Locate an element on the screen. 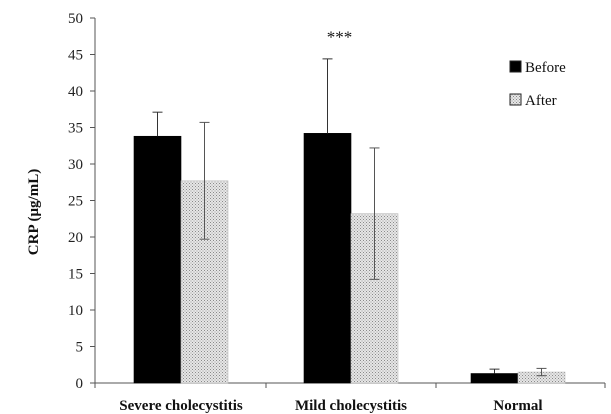  y-tick-label: 15 is located at coordinates (75, 275).